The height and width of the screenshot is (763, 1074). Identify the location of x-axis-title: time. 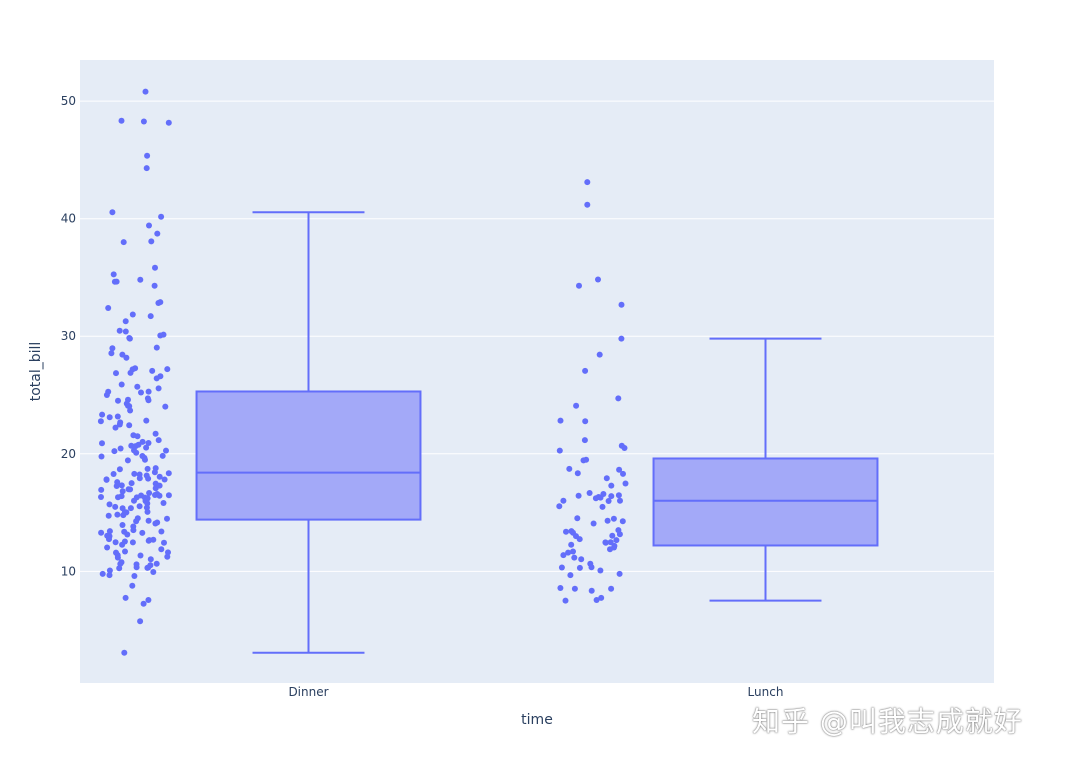
(537, 720).